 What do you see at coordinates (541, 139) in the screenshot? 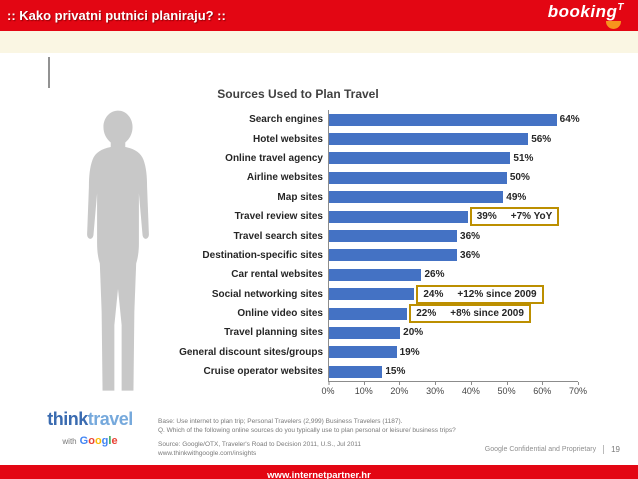
I see `value-label: 56%` at bounding box center [541, 139].